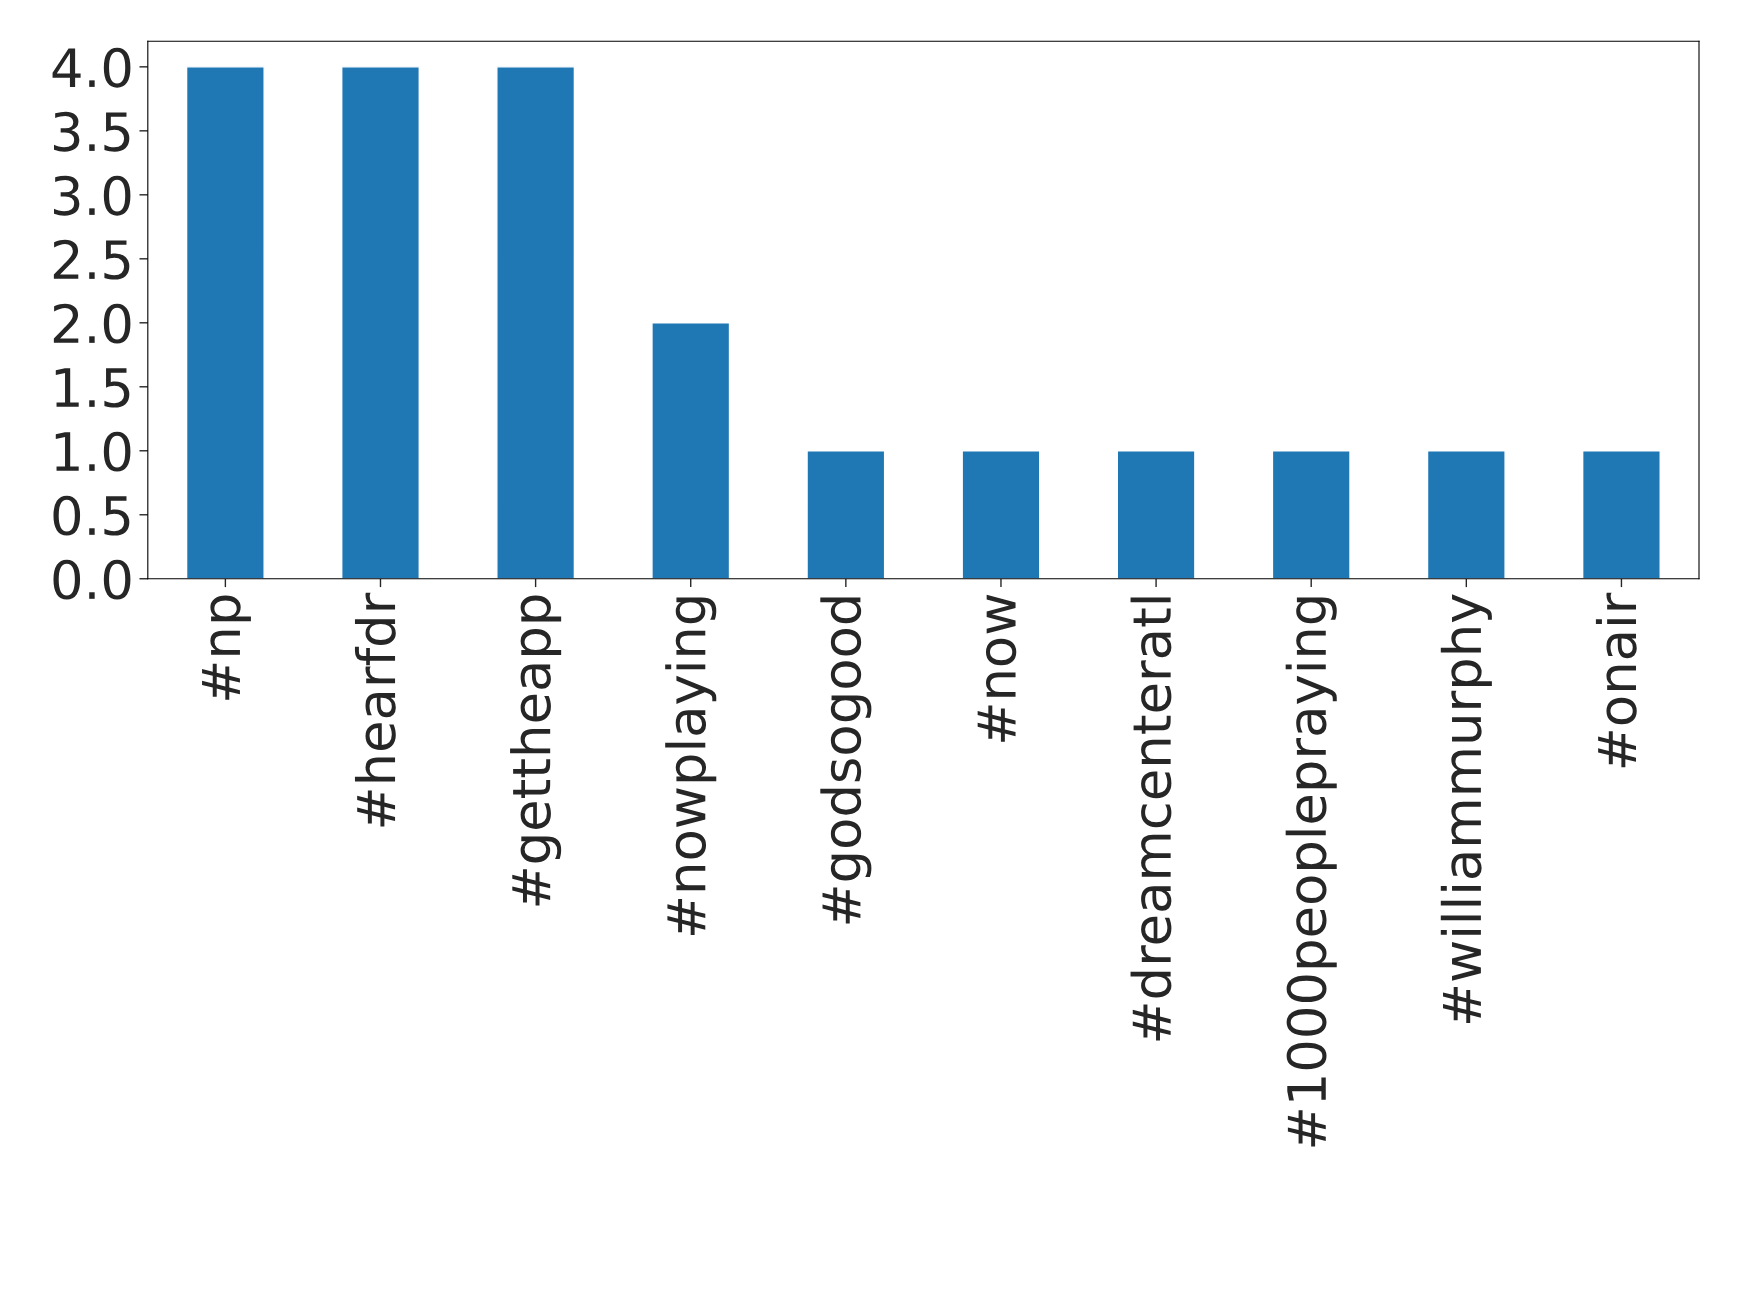 The image size is (1739, 1289). Describe the element at coordinates (1616, 680) in the screenshot. I see `x-tick-label: #onair` at that location.